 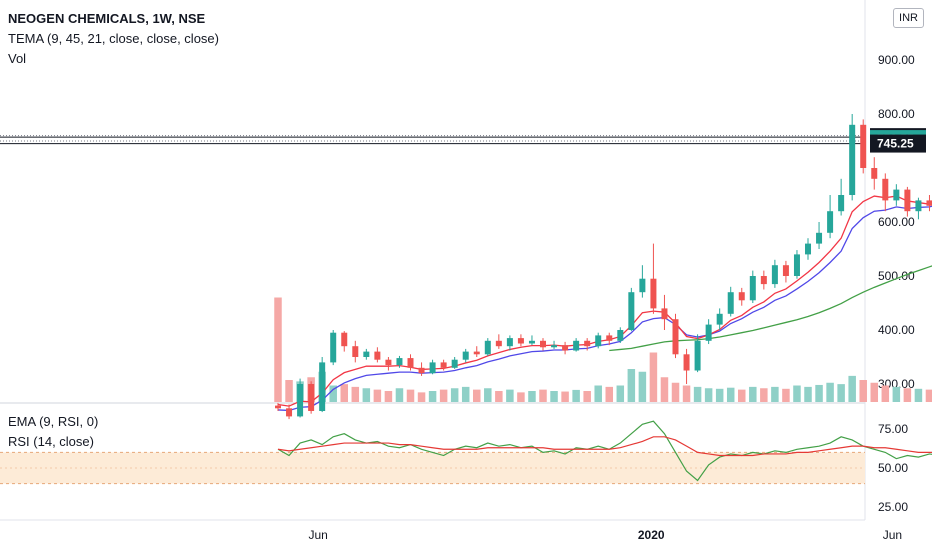 What do you see at coordinates (107, 18) in the screenshot?
I see `chart-title: NEOGEN CHEMICALS, 1W, NSE` at bounding box center [107, 18].